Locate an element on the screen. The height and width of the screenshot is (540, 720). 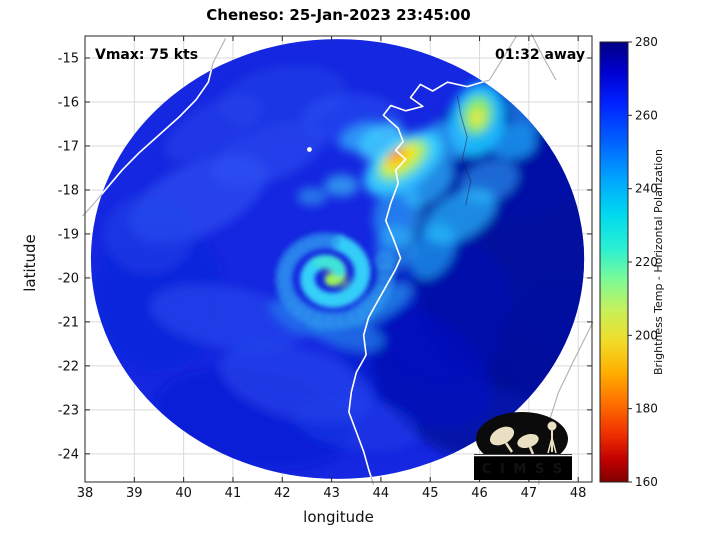
spiral-band is located at coordinates (335, 281).